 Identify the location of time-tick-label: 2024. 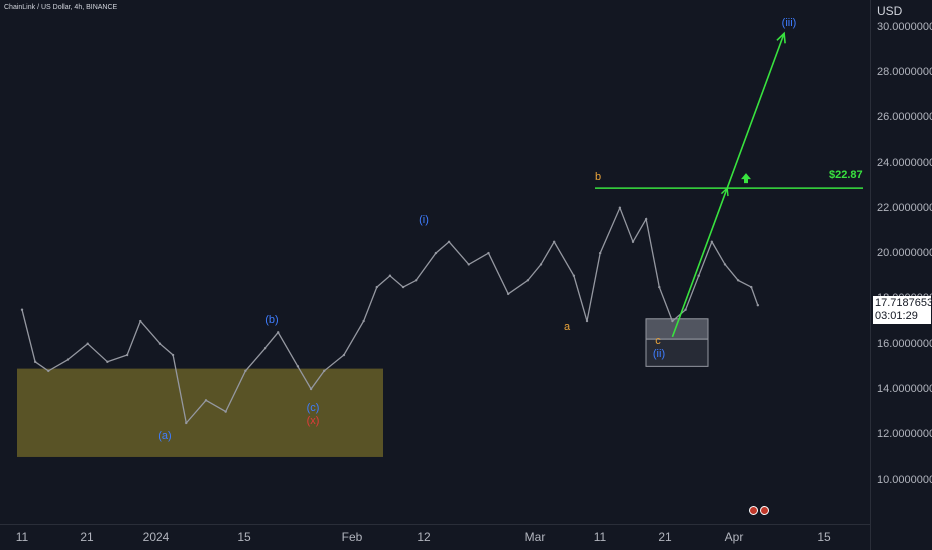
(156, 537).